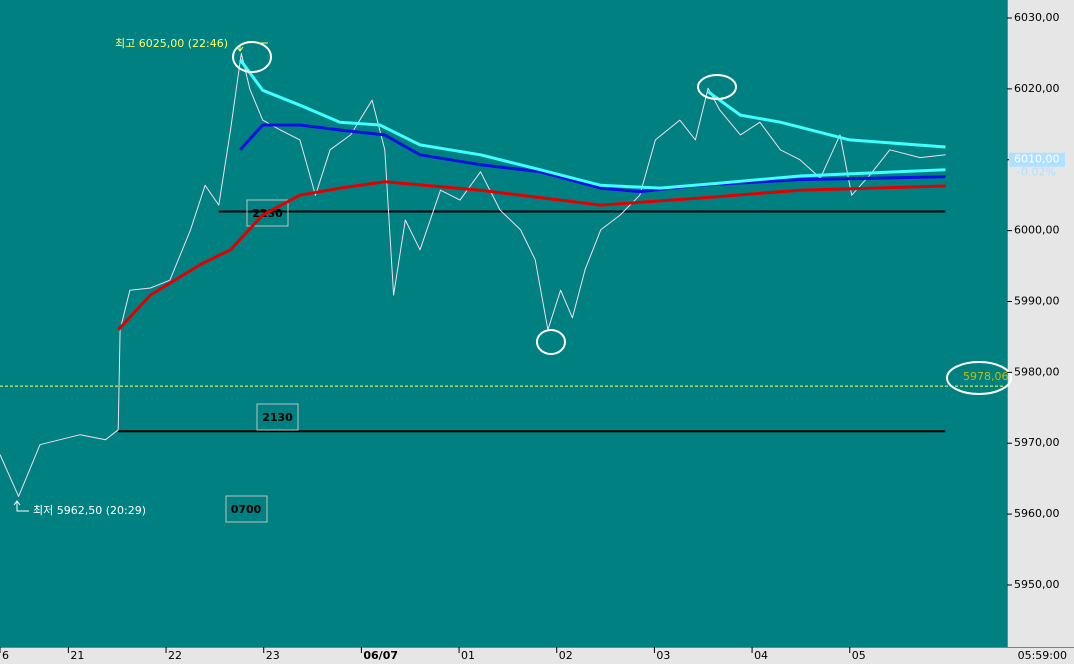 The image size is (1074, 664). What do you see at coordinates (5, 655) in the screenshot?
I see `x-tick-label: 6` at bounding box center [5, 655].